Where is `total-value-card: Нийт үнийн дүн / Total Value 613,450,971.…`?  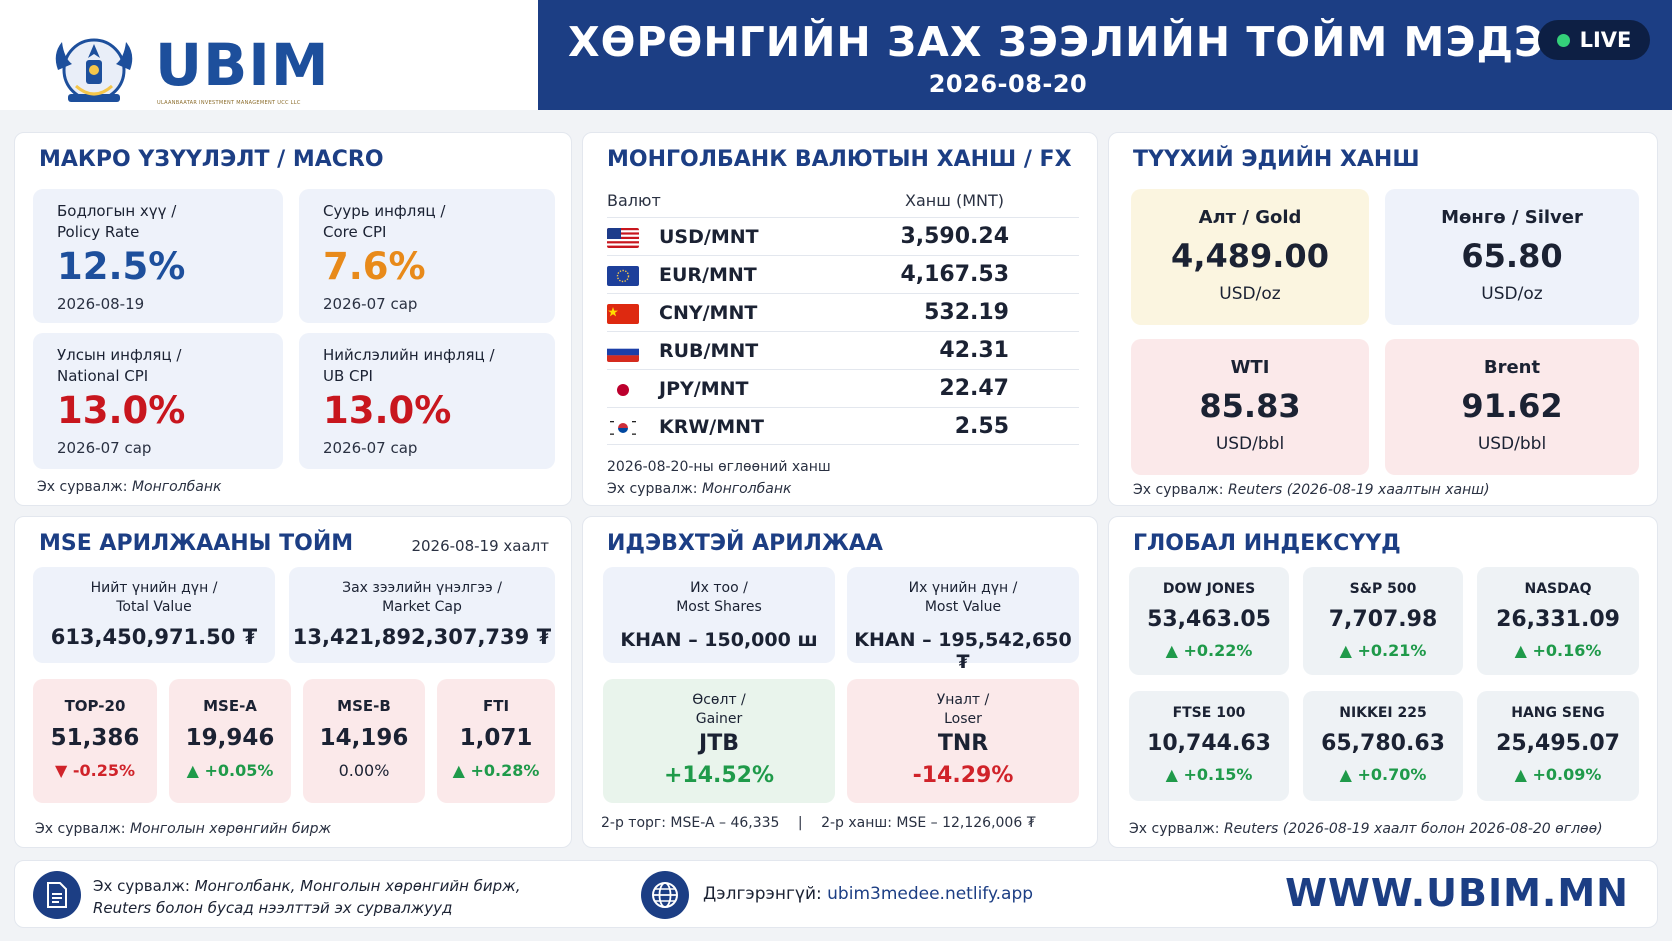
total-value-card: Нийт үнийн дүн / Total Value 613,450,971.… is located at coordinates (154, 615).